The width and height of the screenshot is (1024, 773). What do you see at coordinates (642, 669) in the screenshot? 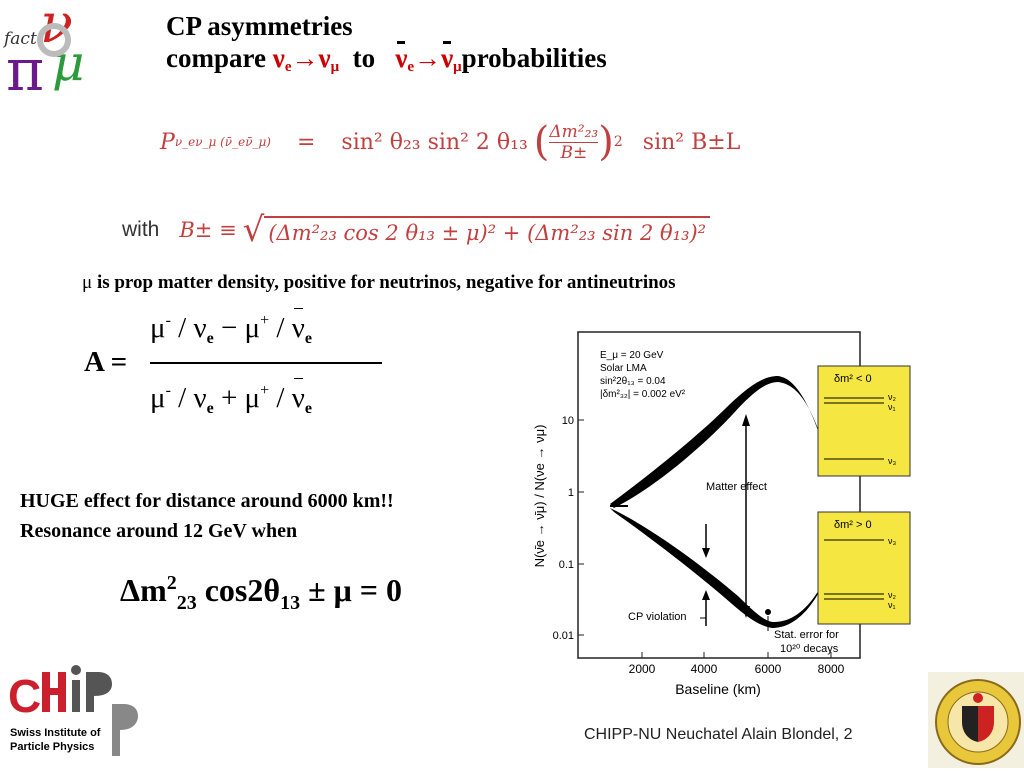
I see `x-tick-2000: 2000` at bounding box center [642, 669].